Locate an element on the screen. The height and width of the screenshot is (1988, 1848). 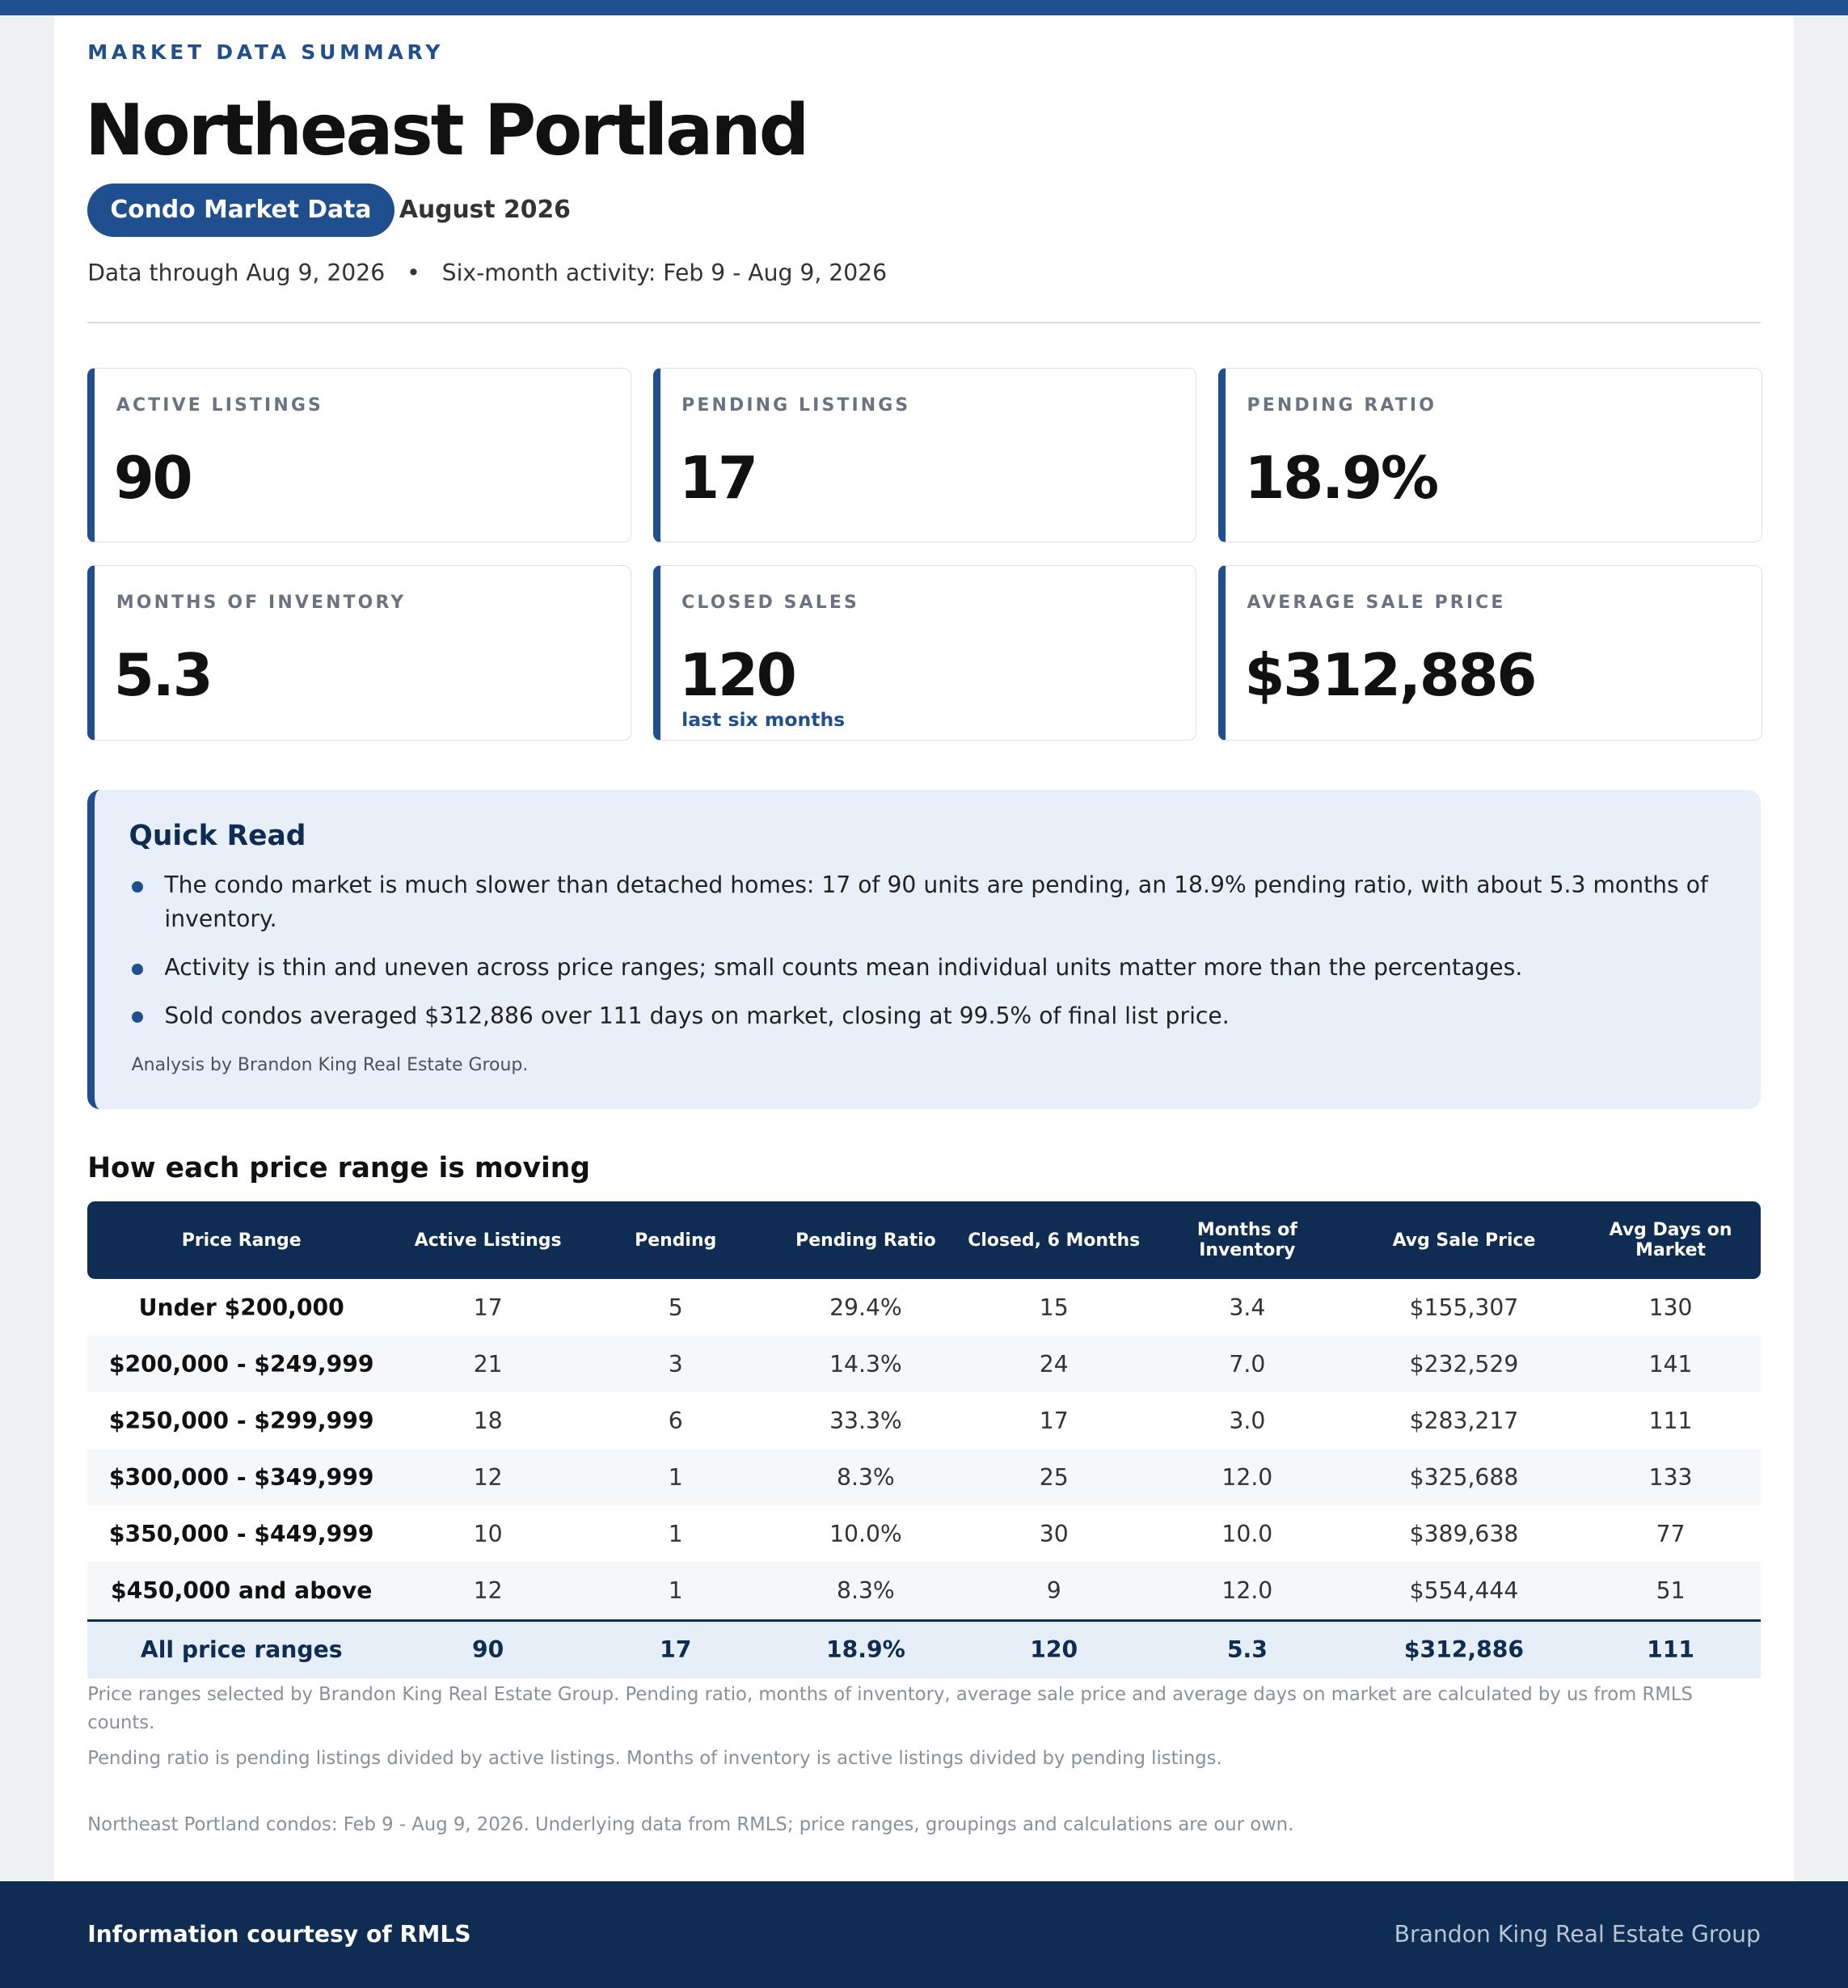
kpi-label: CLOSED SALES is located at coordinates (770, 603).